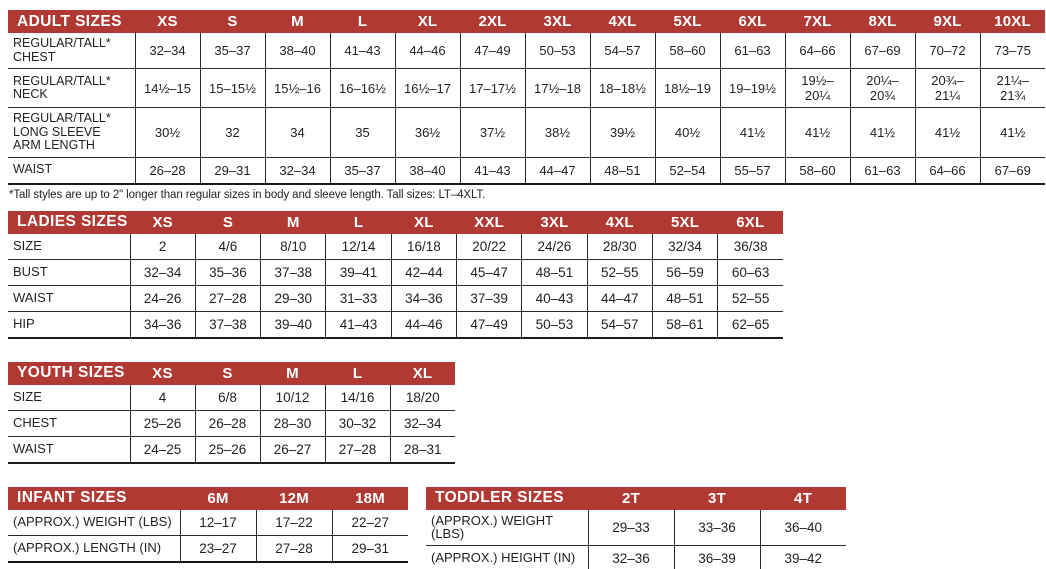 This screenshot has width=1046, height=569. I want to click on size-cell: 42–44, so click(423, 271).